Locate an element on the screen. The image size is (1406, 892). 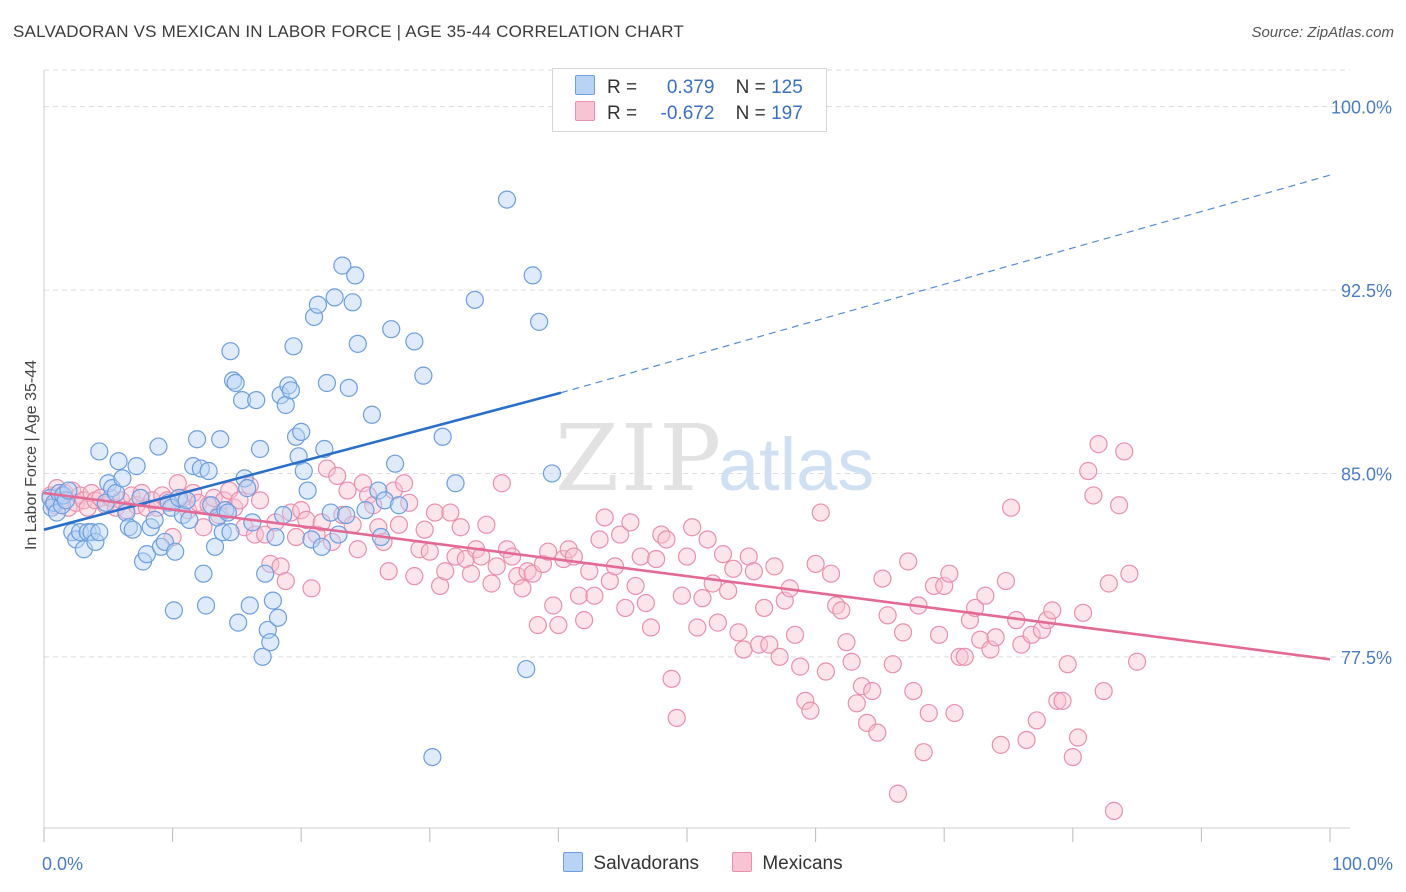
y-tick-label: 100.0% is located at coordinates (1361, 108).